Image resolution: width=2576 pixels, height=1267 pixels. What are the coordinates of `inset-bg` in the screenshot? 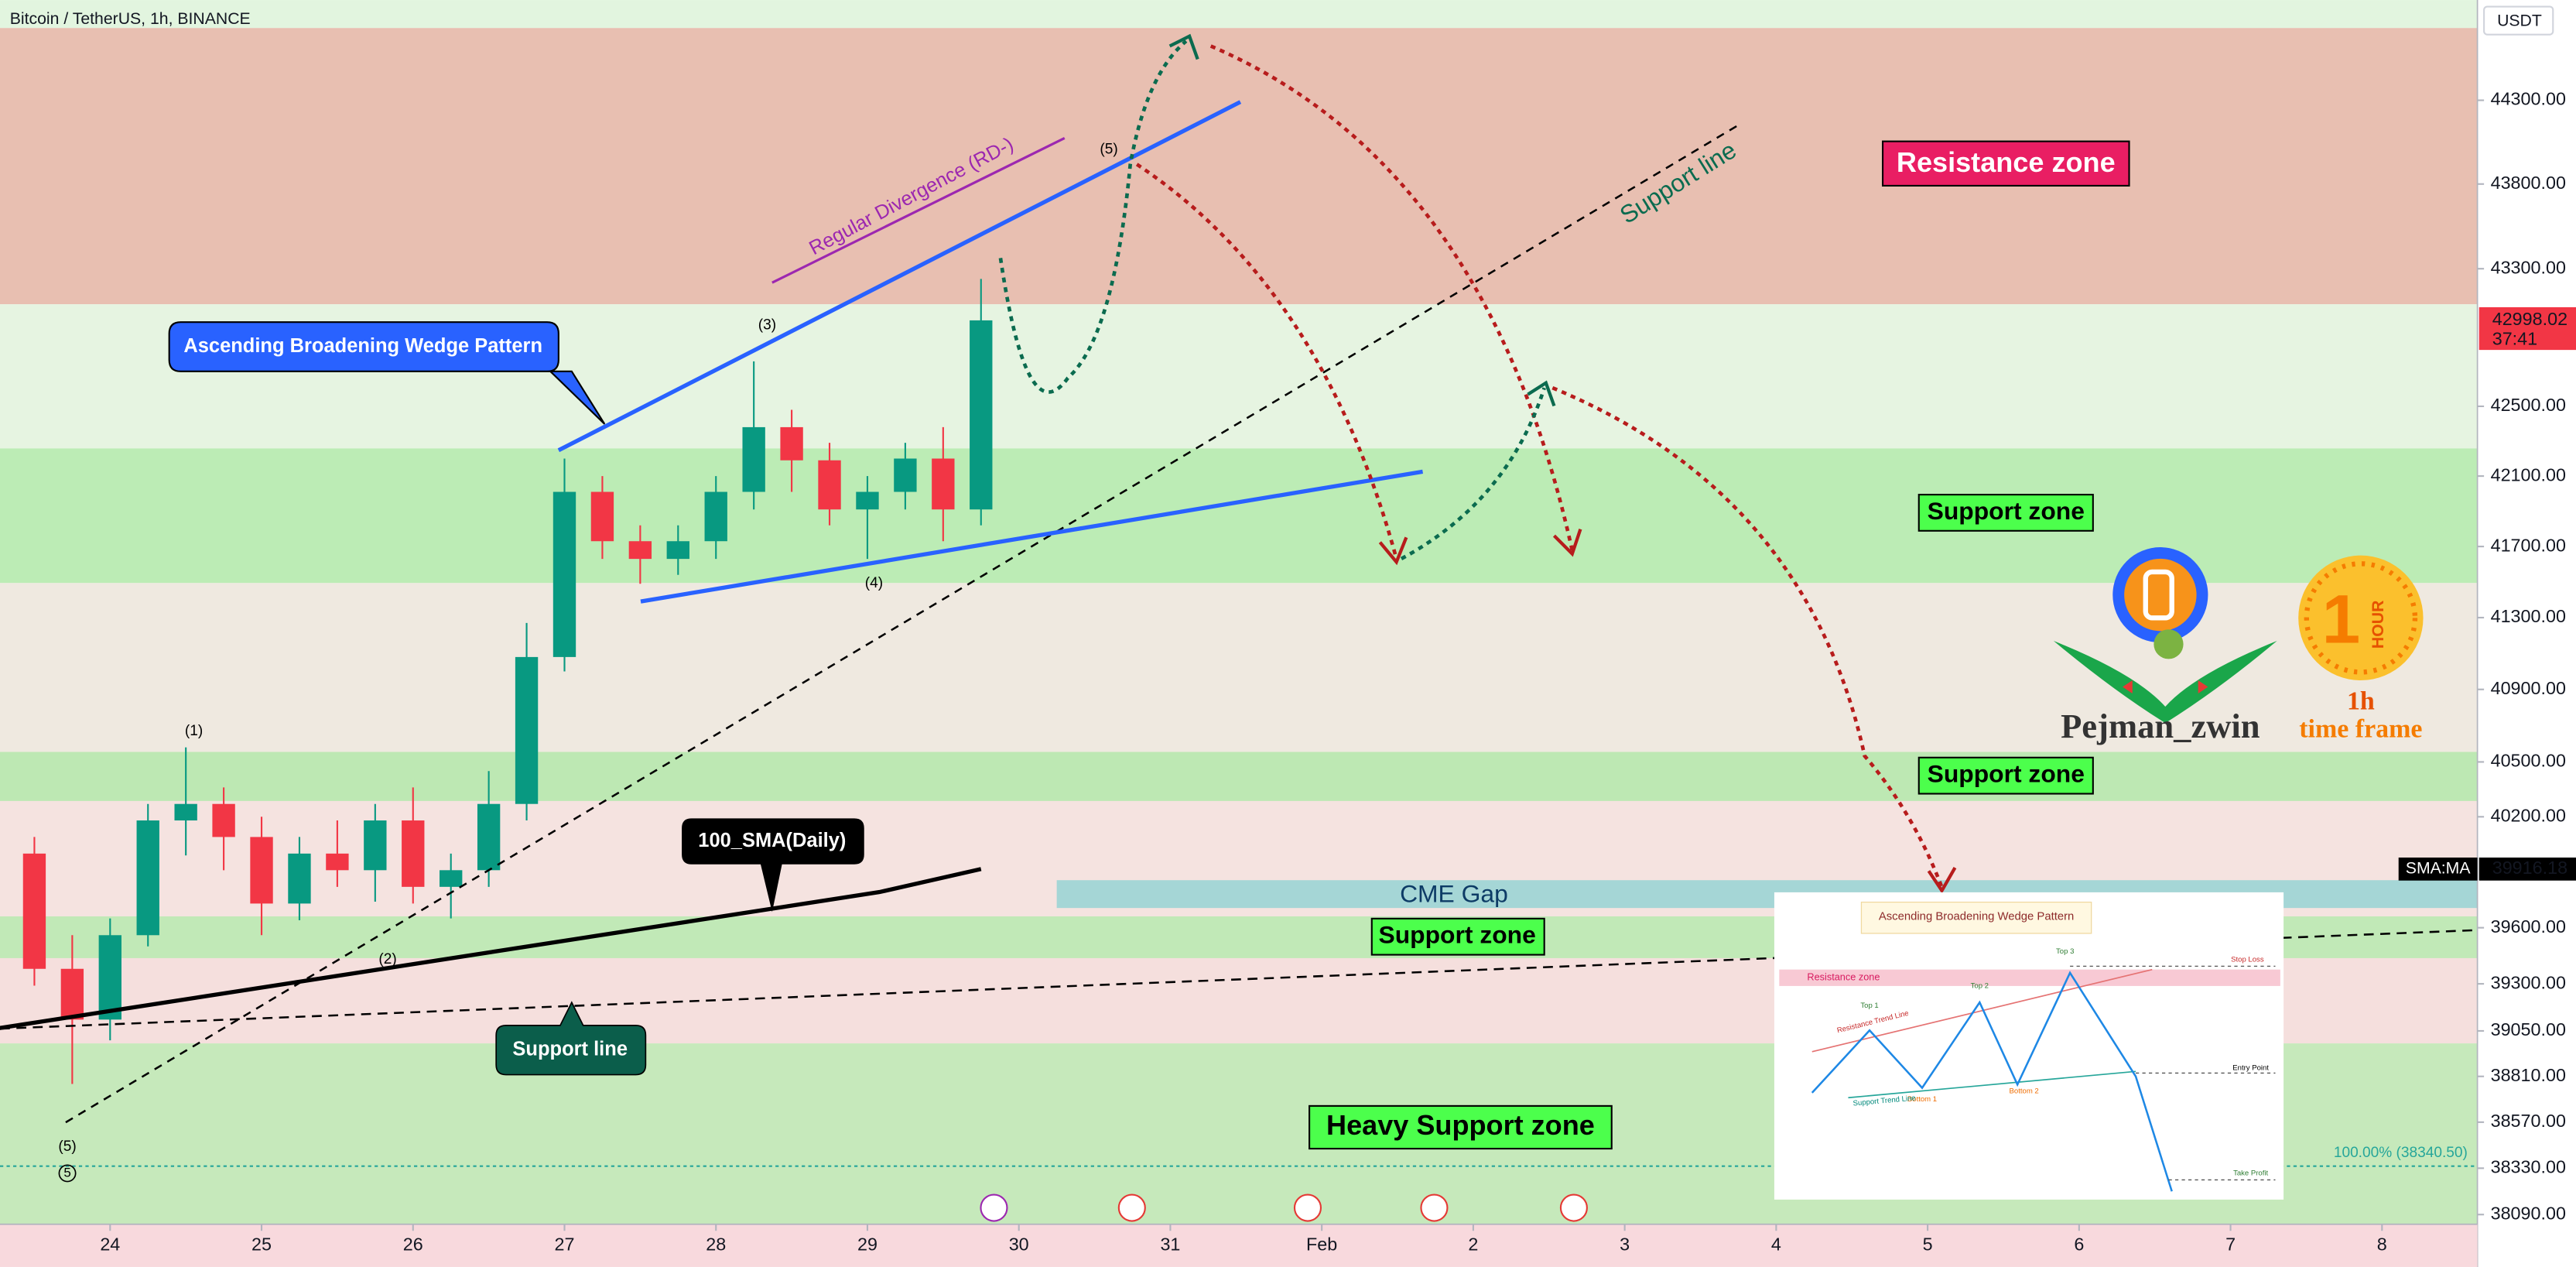 It's located at (2029, 1046).